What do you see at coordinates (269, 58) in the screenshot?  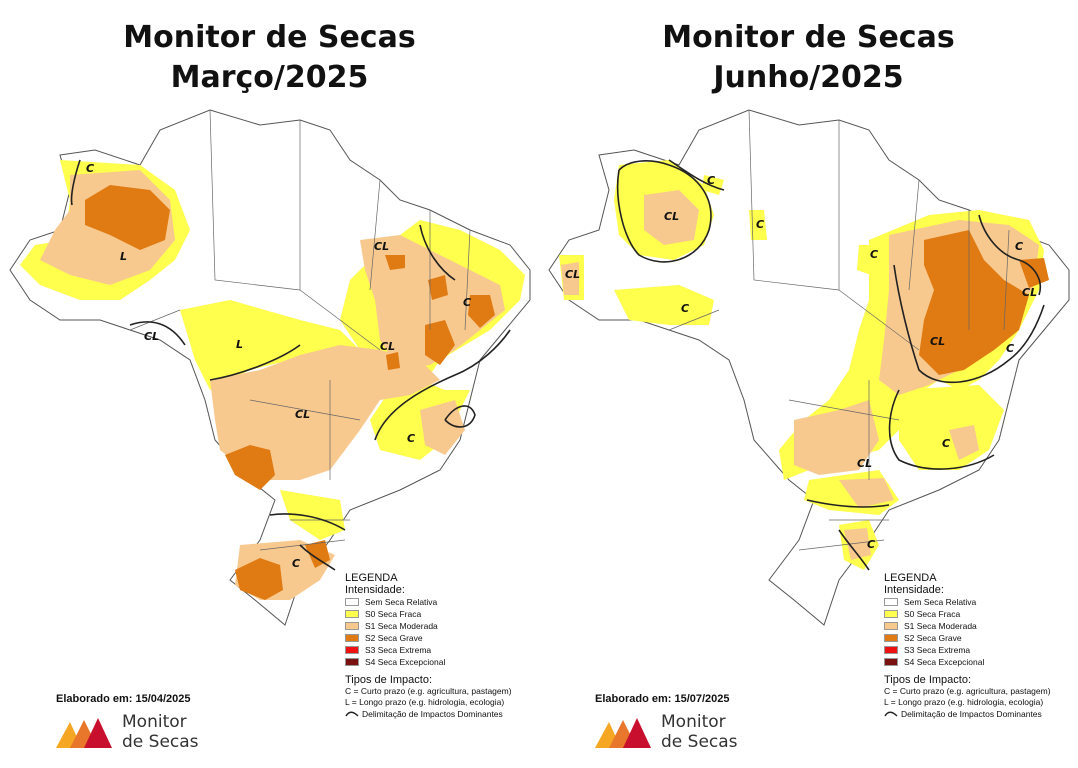 I see `map-title: Monitor de Secas Março/2025` at bounding box center [269, 58].